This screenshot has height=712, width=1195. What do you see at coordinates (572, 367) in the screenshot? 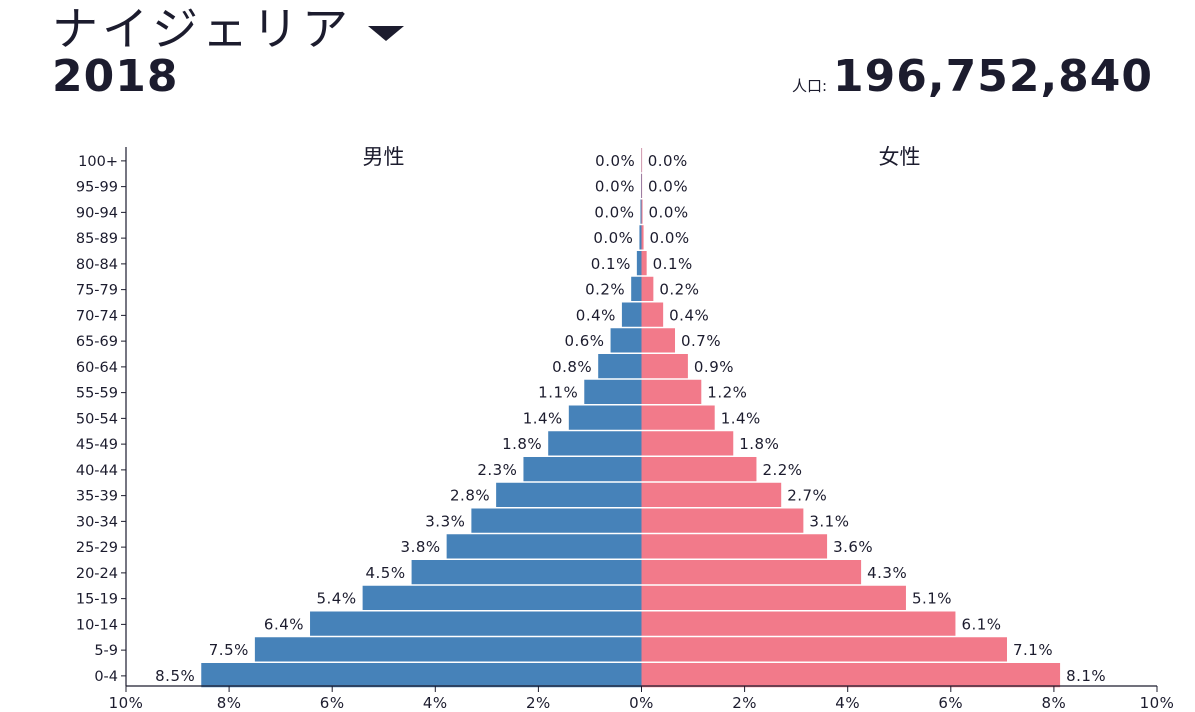
I see `data-label-male: 0.8%` at bounding box center [572, 367].